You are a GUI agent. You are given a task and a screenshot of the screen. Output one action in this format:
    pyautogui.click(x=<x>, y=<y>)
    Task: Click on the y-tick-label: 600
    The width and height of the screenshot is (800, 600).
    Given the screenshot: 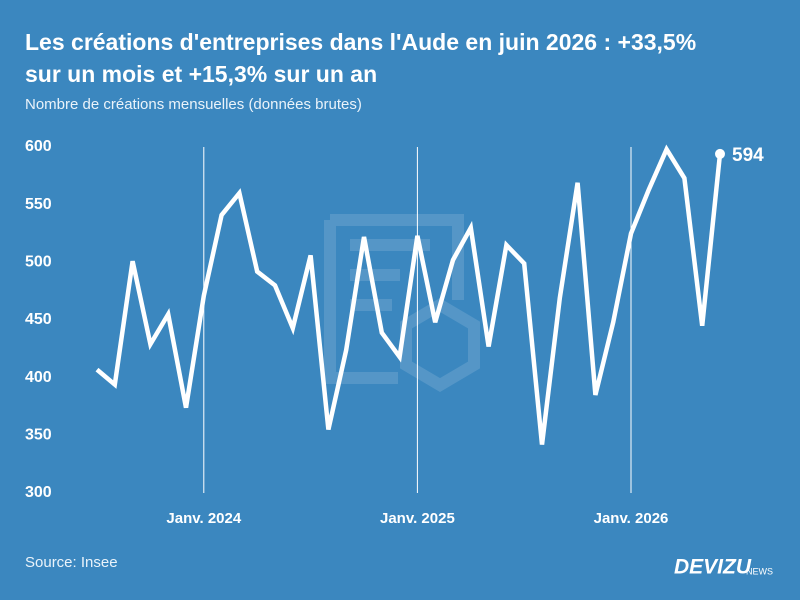 What is the action you would take?
    pyautogui.click(x=38, y=146)
    